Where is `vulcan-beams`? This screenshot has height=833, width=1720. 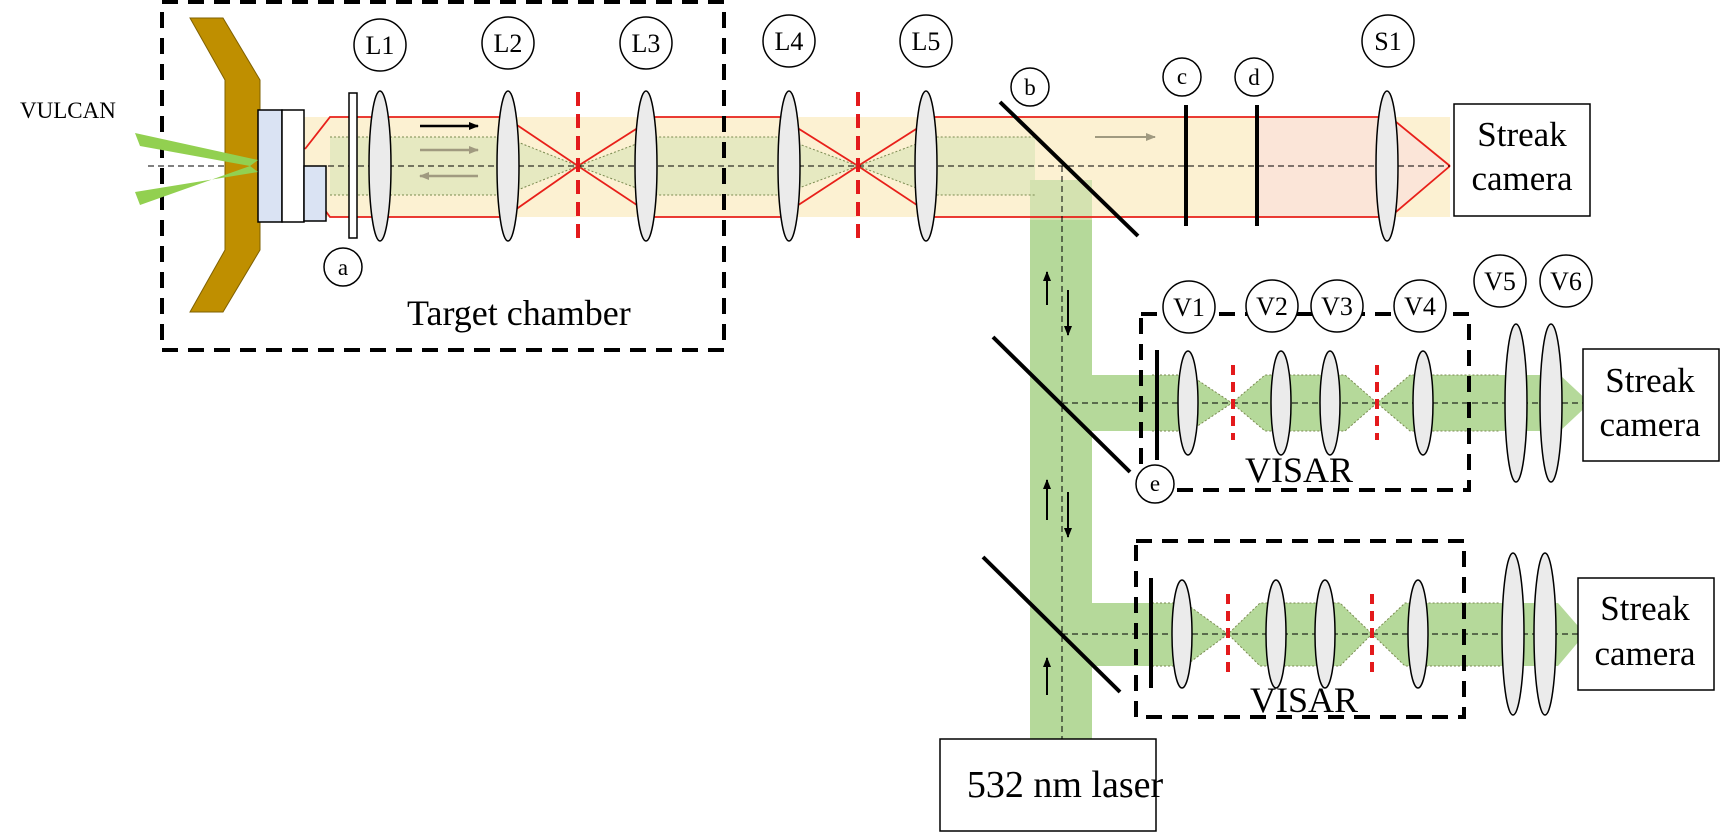 vulcan-beams is located at coordinates (196, 169).